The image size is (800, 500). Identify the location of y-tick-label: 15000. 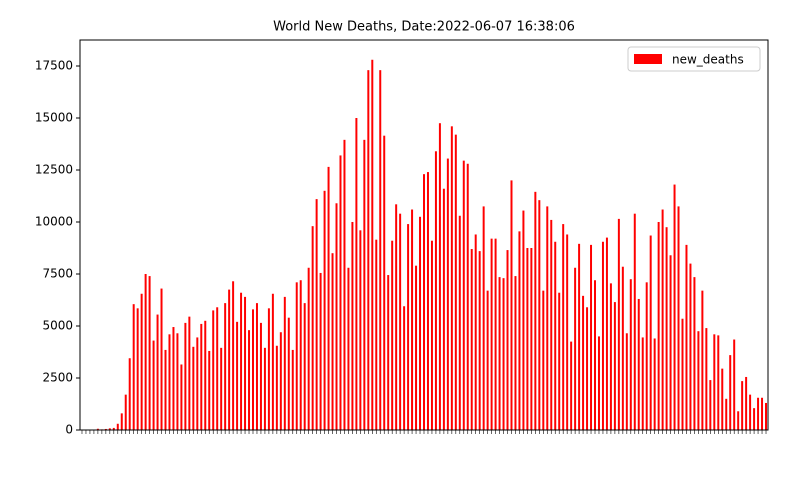
(54, 118).